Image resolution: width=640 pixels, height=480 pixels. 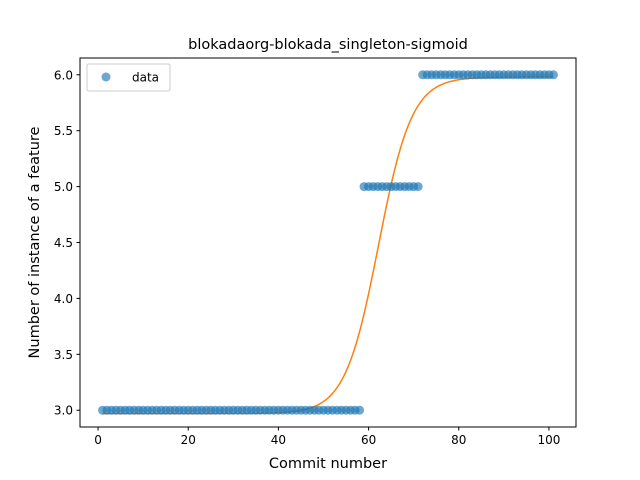 What do you see at coordinates (63, 75) in the screenshot?
I see `y-tick-label: 6.0` at bounding box center [63, 75].